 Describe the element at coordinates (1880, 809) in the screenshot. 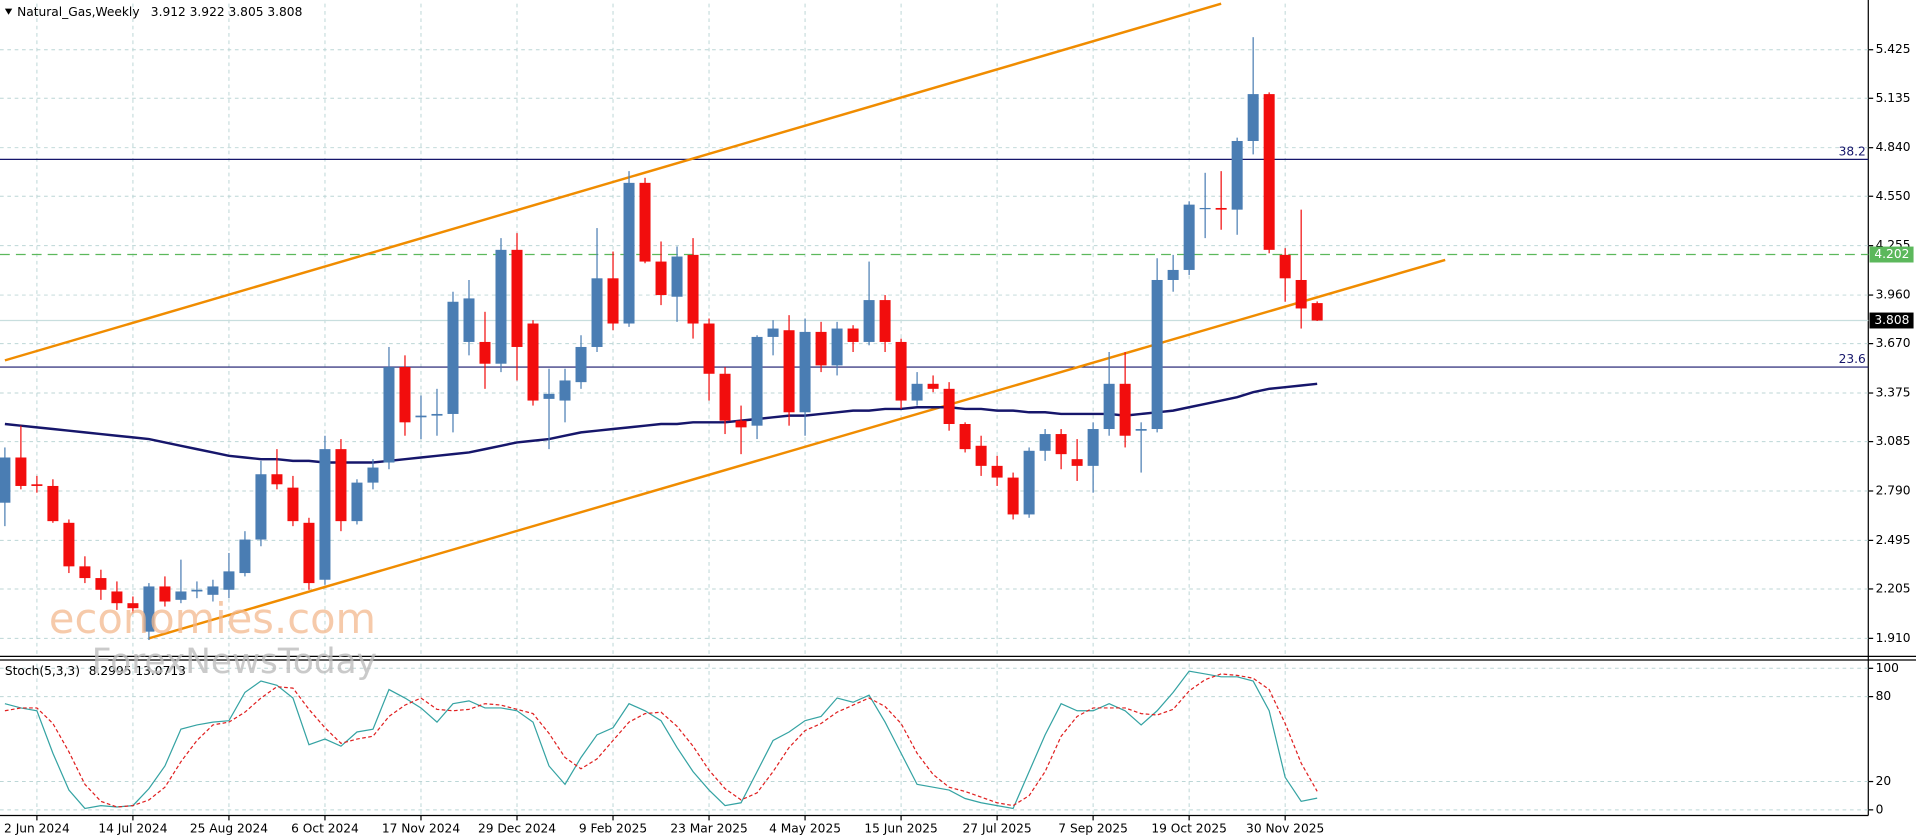

I see `y-tick-label: 0` at that location.